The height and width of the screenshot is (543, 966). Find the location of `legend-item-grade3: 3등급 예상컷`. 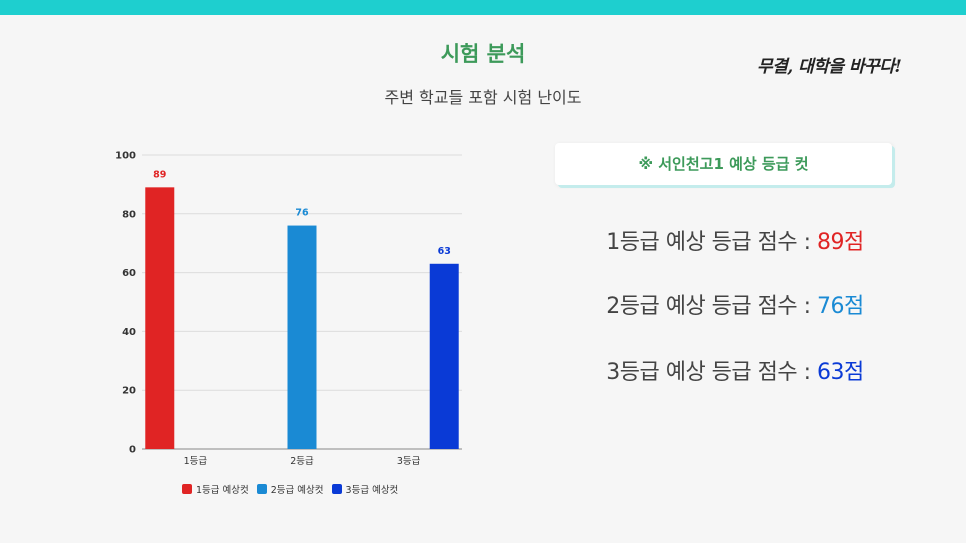

legend-item-grade3: 3등급 예상컷 is located at coordinates (365, 489).